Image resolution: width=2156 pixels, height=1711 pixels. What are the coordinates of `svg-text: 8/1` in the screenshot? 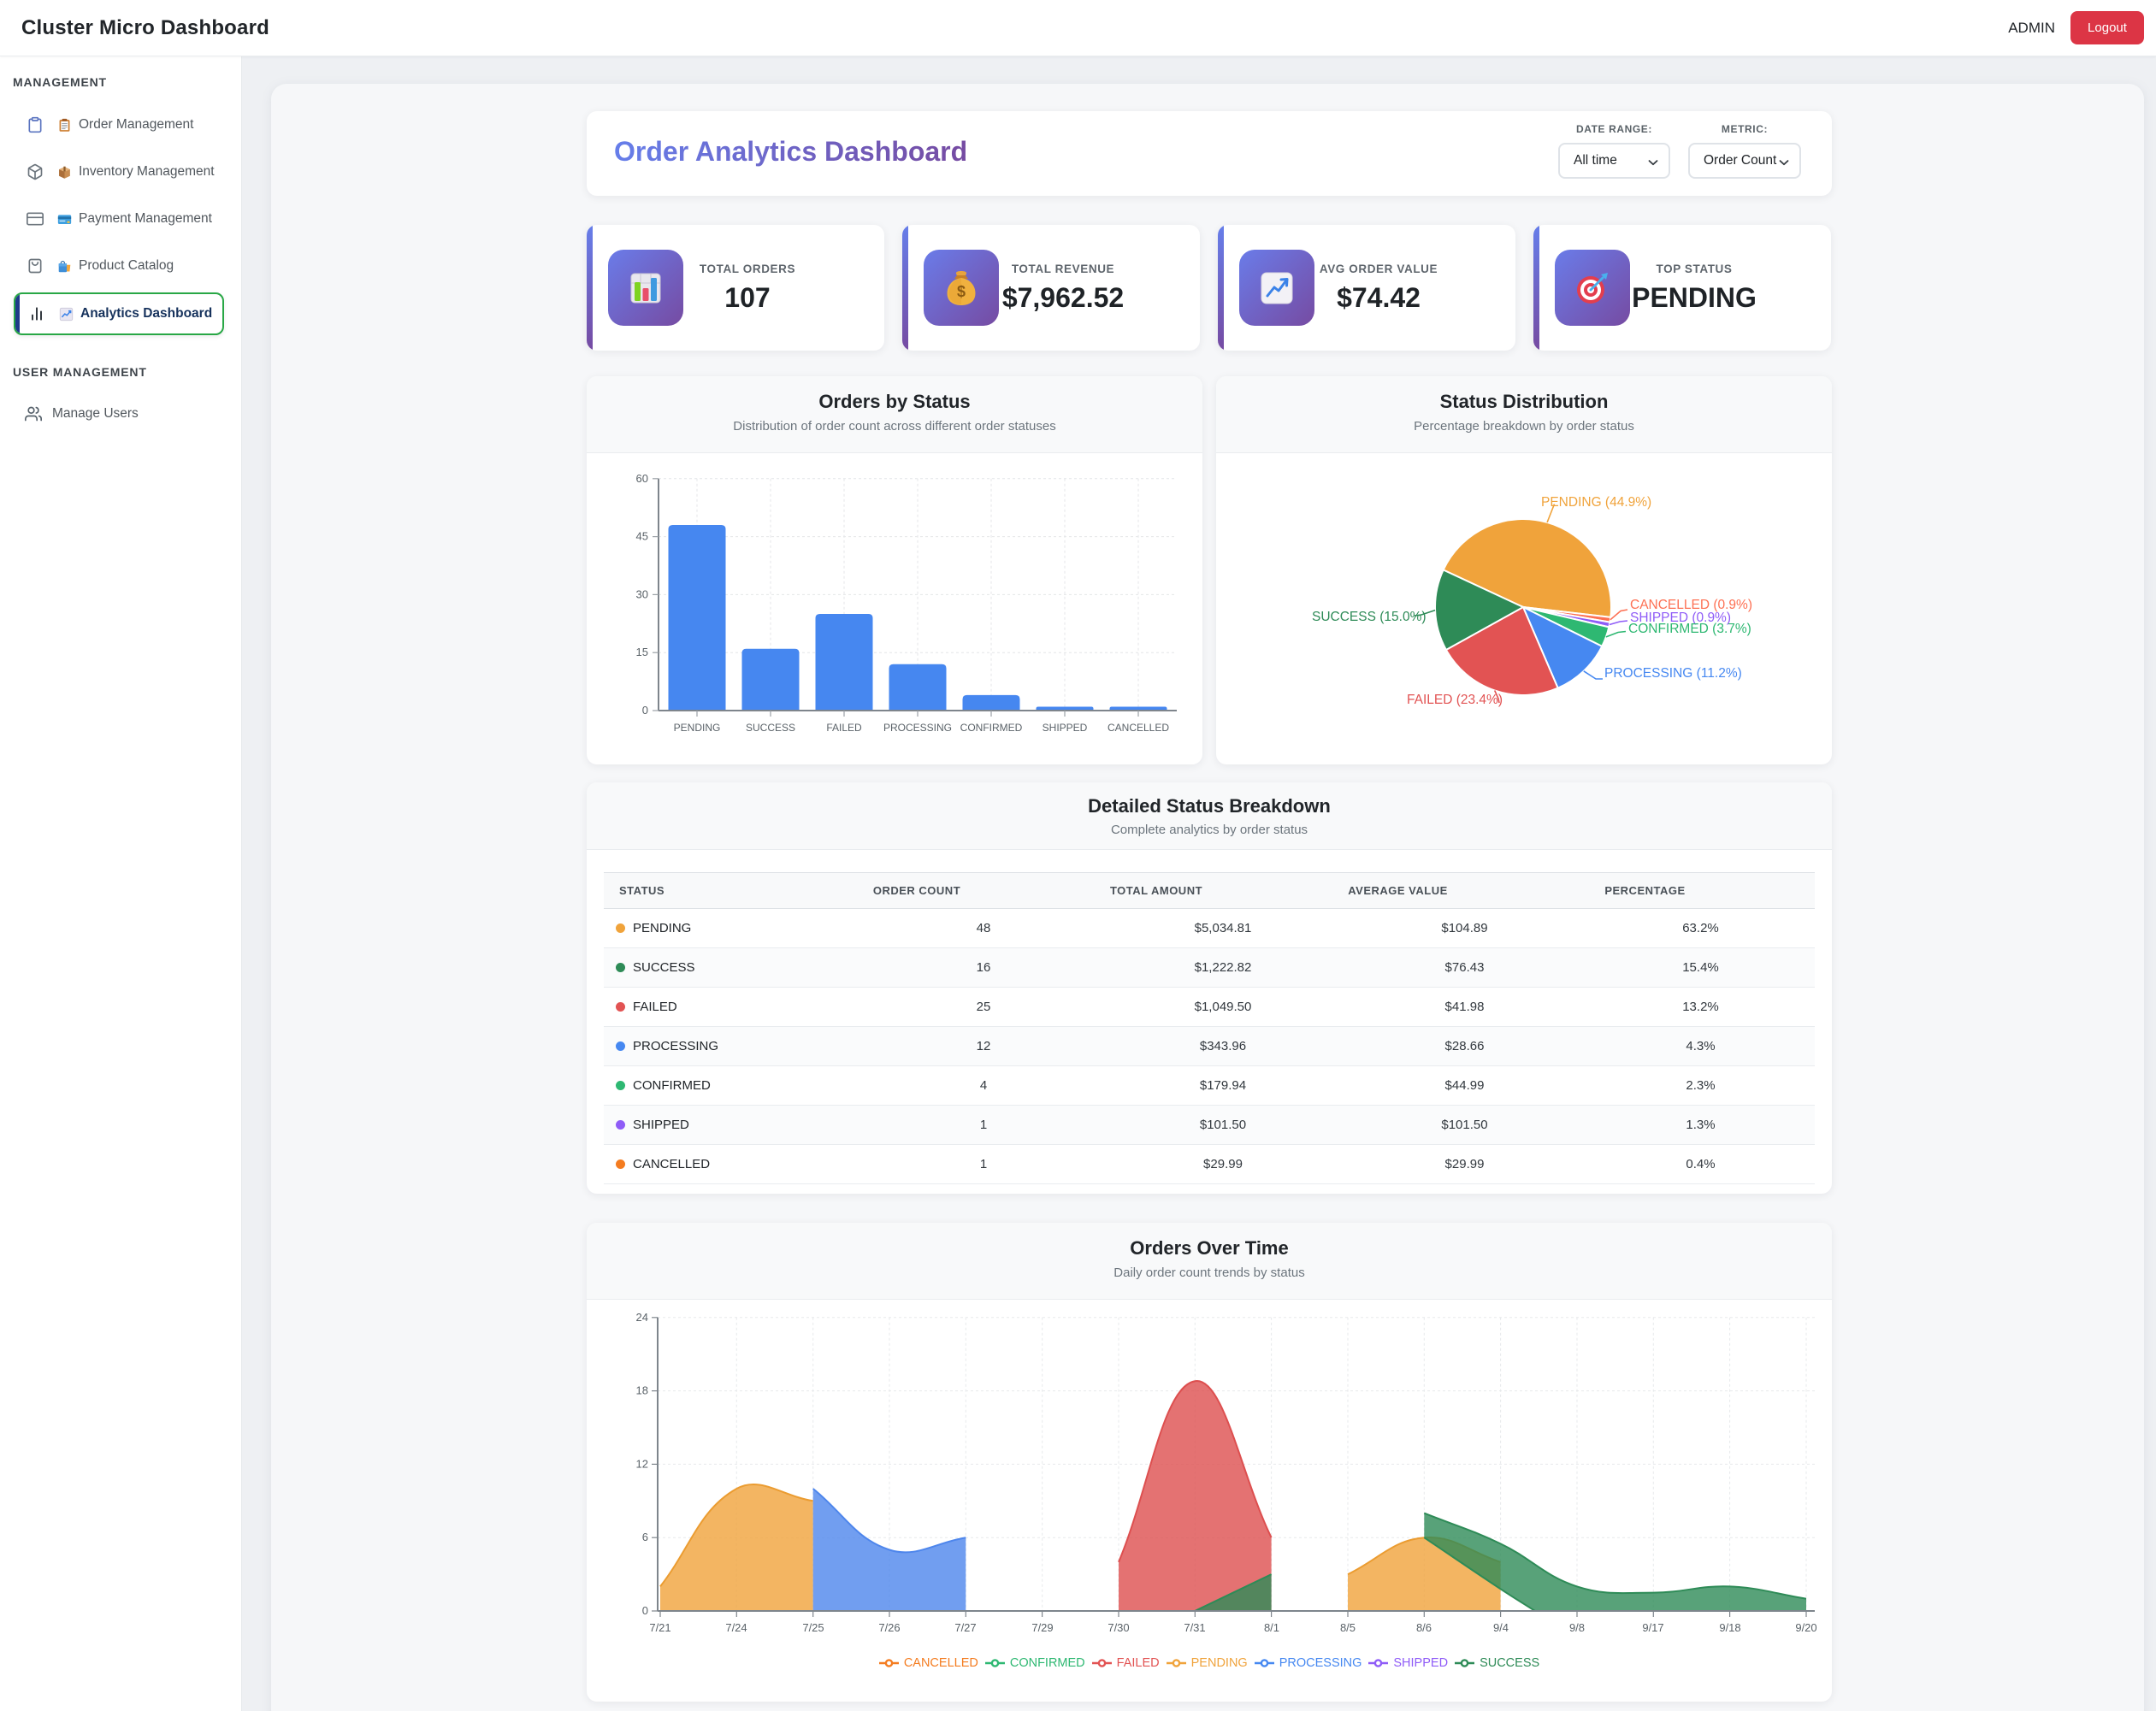 It's located at (1271, 1628).